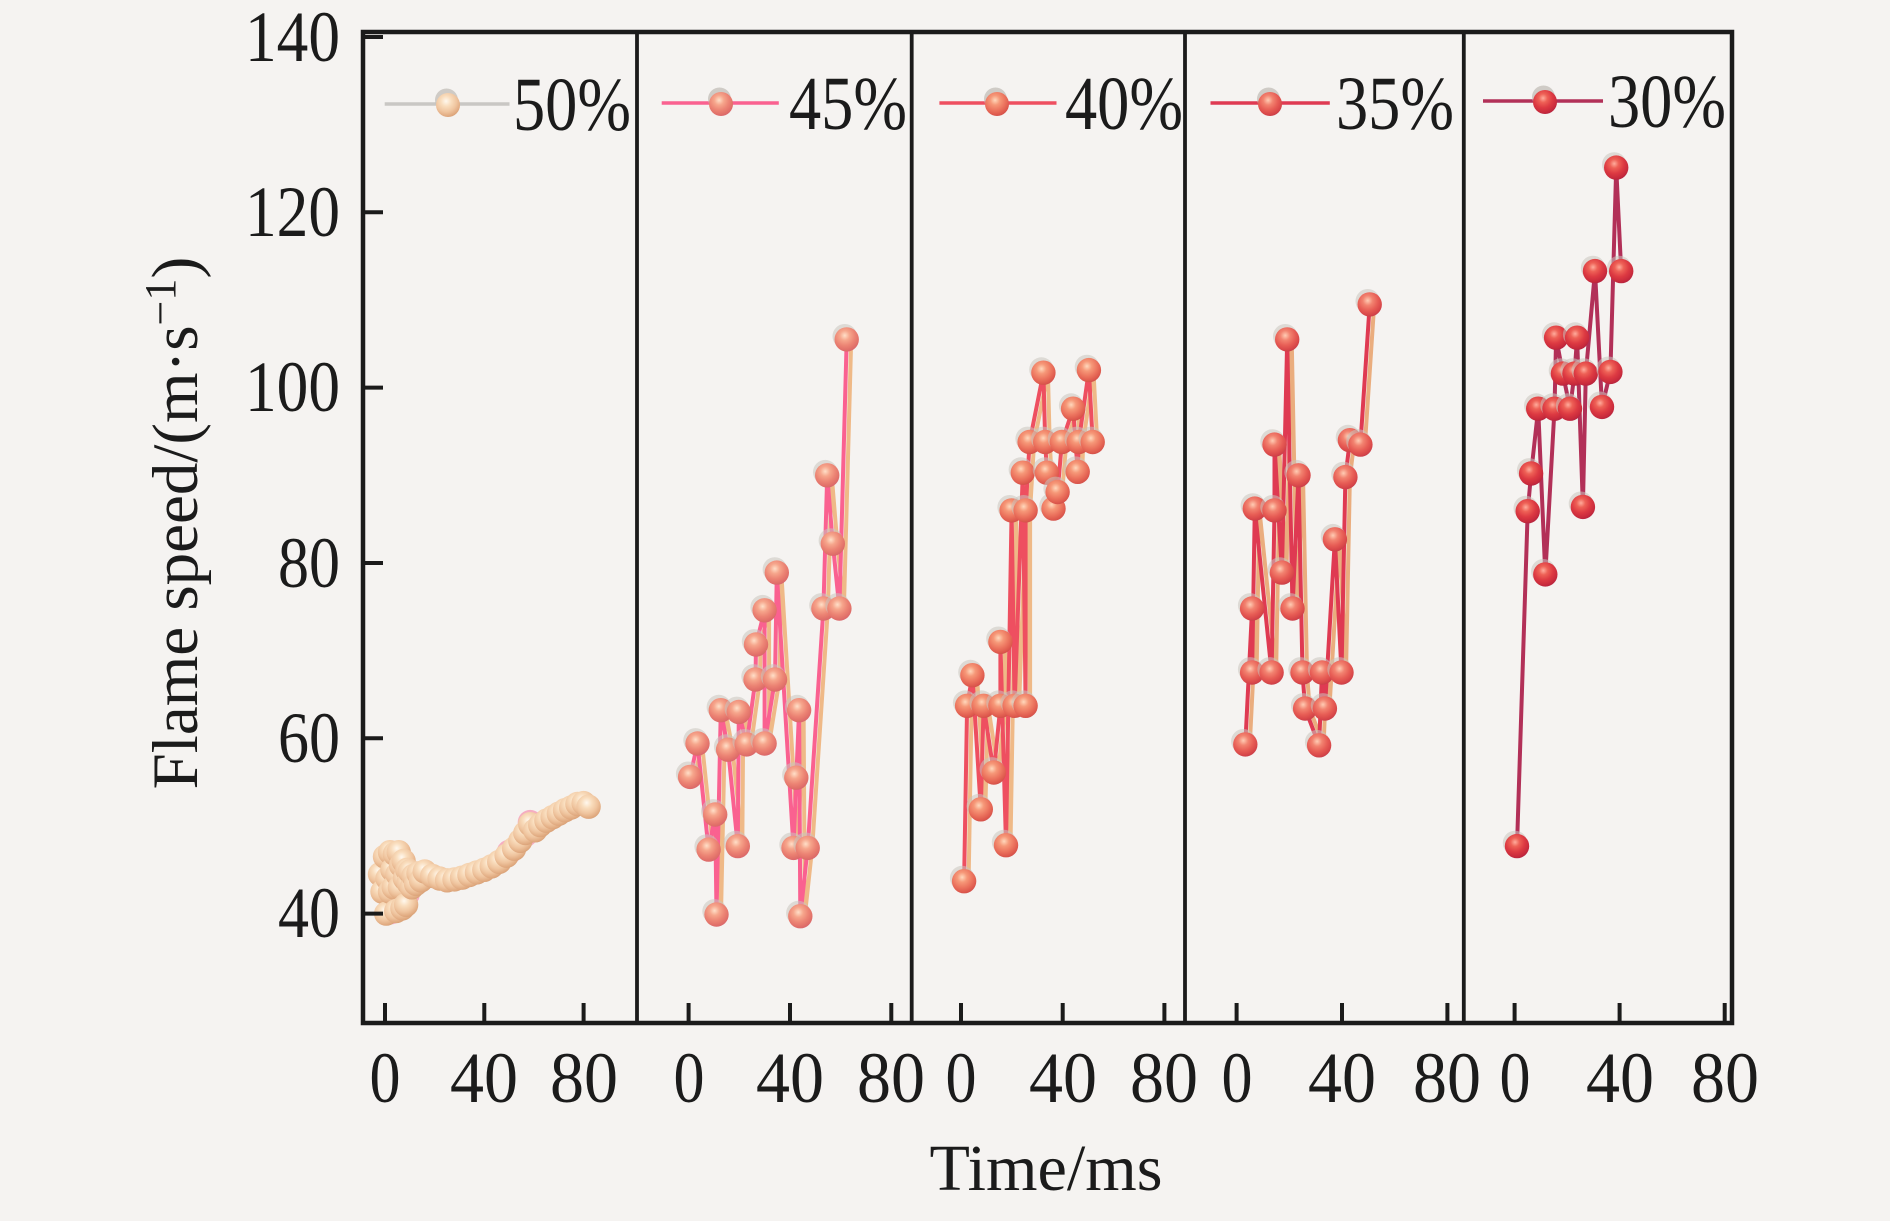 The image size is (1890, 1221). Describe the element at coordinates (292, 212) in the screenshot. I see `svg-text: 120` at that location.